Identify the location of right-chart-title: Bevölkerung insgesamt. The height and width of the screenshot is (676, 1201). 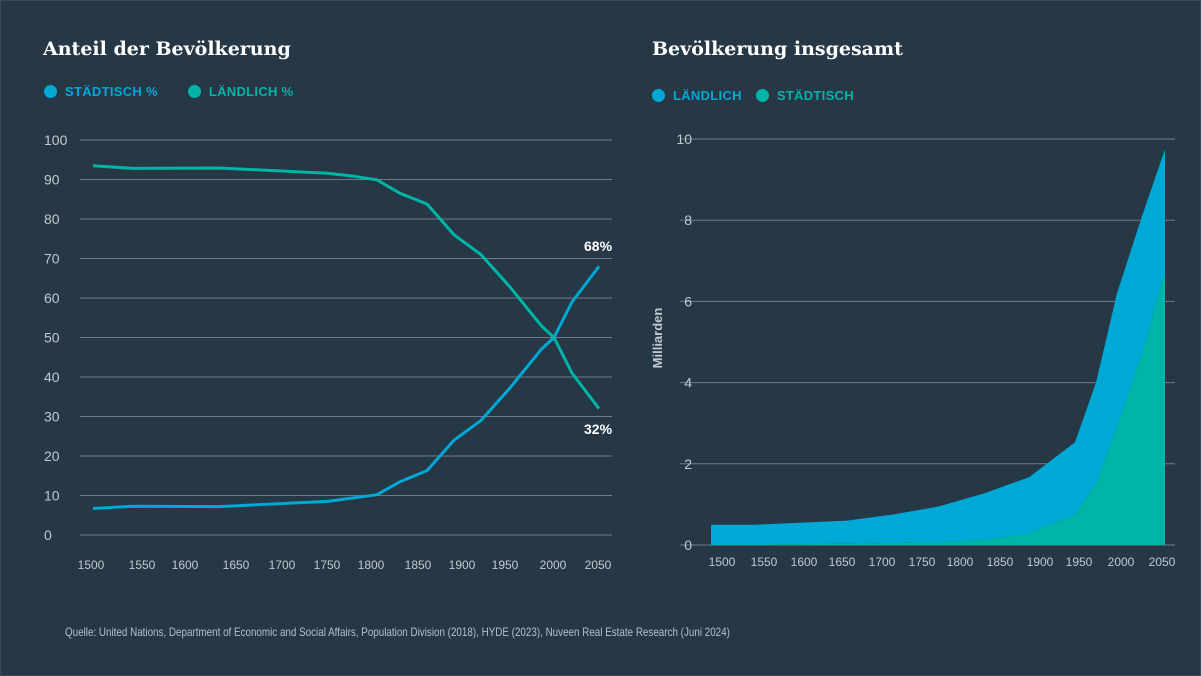
(777, 49).